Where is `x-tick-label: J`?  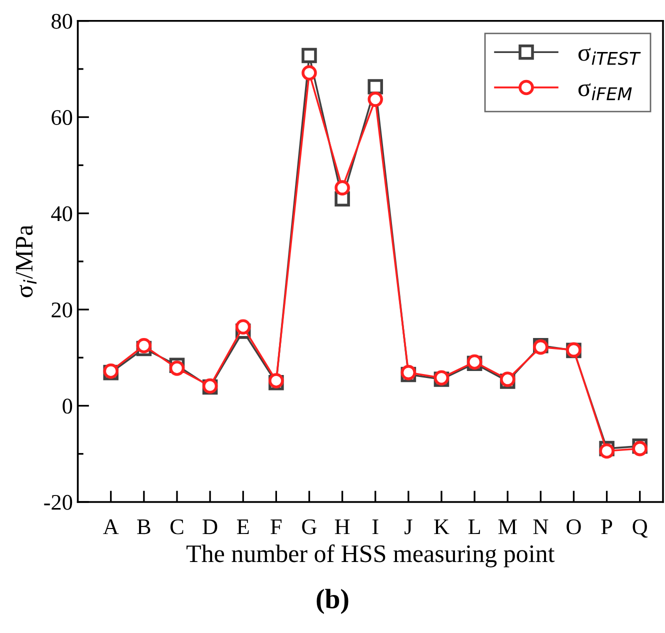
x-tick-label: J is located at coordinates (408, 527).